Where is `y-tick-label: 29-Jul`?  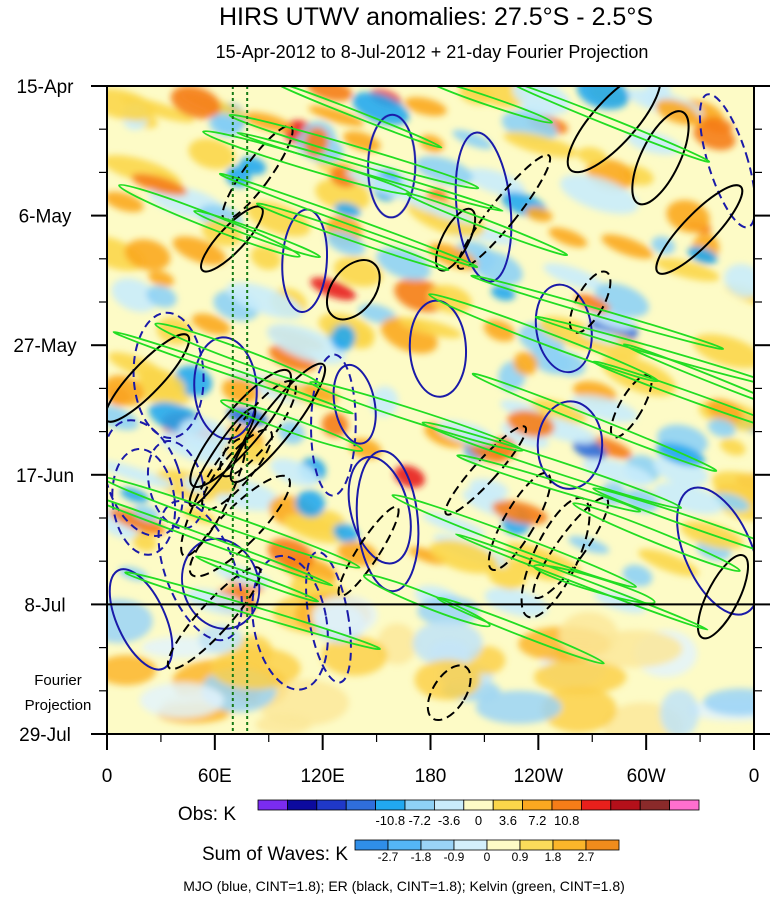 y-tick-label: 29-Jul is located at coordinates (45, 735).